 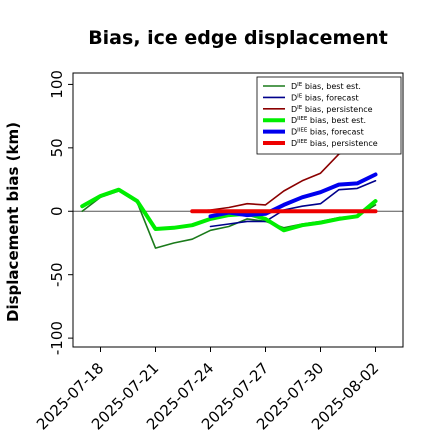 I want to click on legend-label: DIE bias, persistence, so click(x=332, y=109).